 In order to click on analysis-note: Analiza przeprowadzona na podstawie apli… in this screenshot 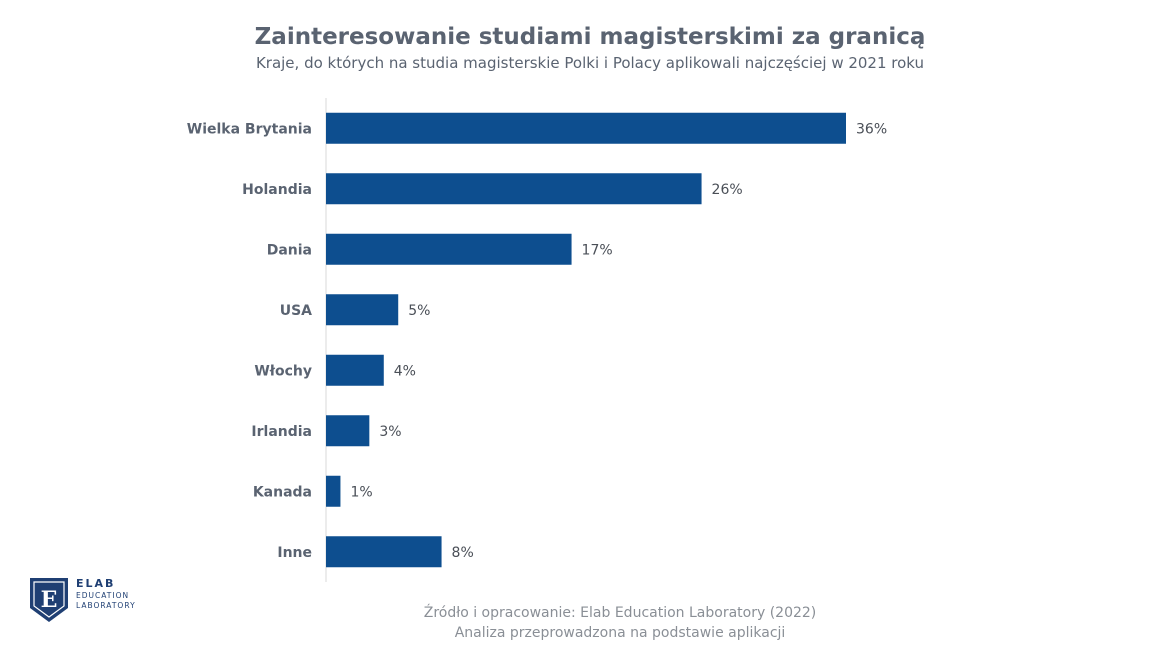, I will do `click(620, 633)`.